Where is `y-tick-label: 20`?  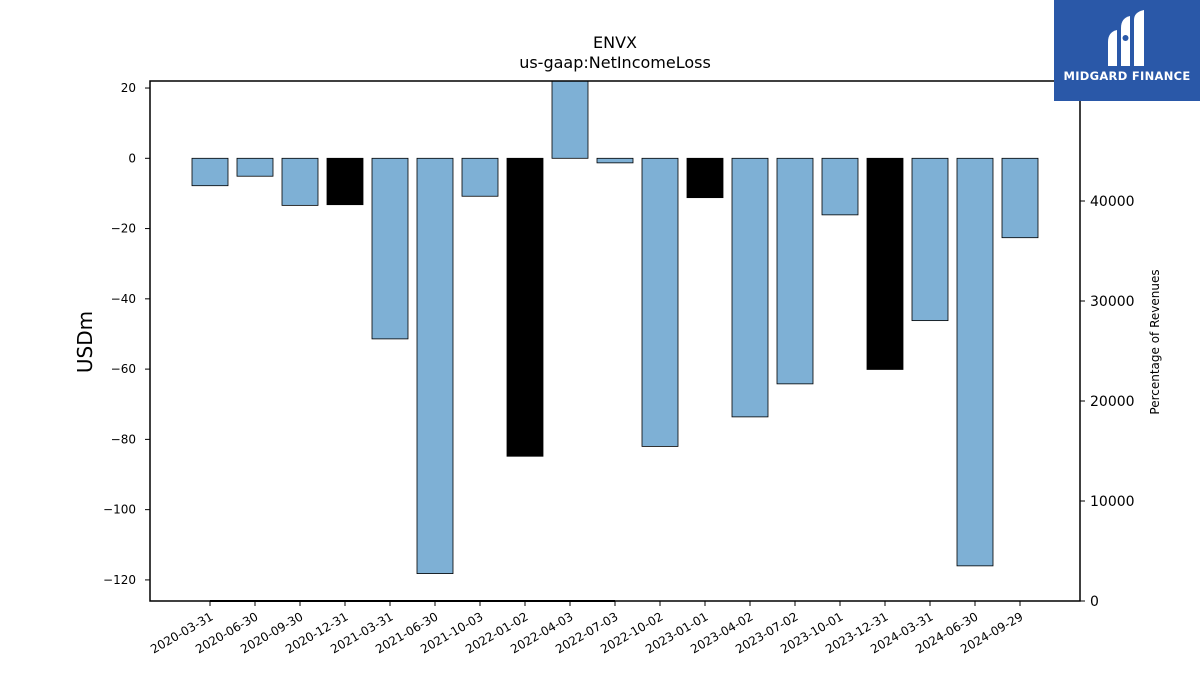
y-tick-label: 20 is located at coordinates (128, 88).